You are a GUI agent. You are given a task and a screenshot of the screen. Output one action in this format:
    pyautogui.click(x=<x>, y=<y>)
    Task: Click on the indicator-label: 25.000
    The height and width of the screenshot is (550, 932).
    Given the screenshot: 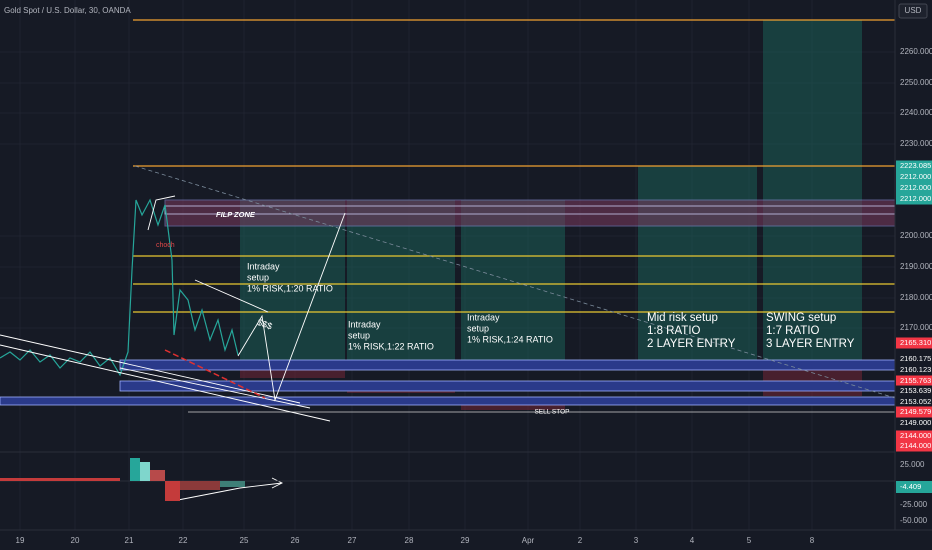 What is the action you would take?
    pyautogui.click(x=912, y=464)
    